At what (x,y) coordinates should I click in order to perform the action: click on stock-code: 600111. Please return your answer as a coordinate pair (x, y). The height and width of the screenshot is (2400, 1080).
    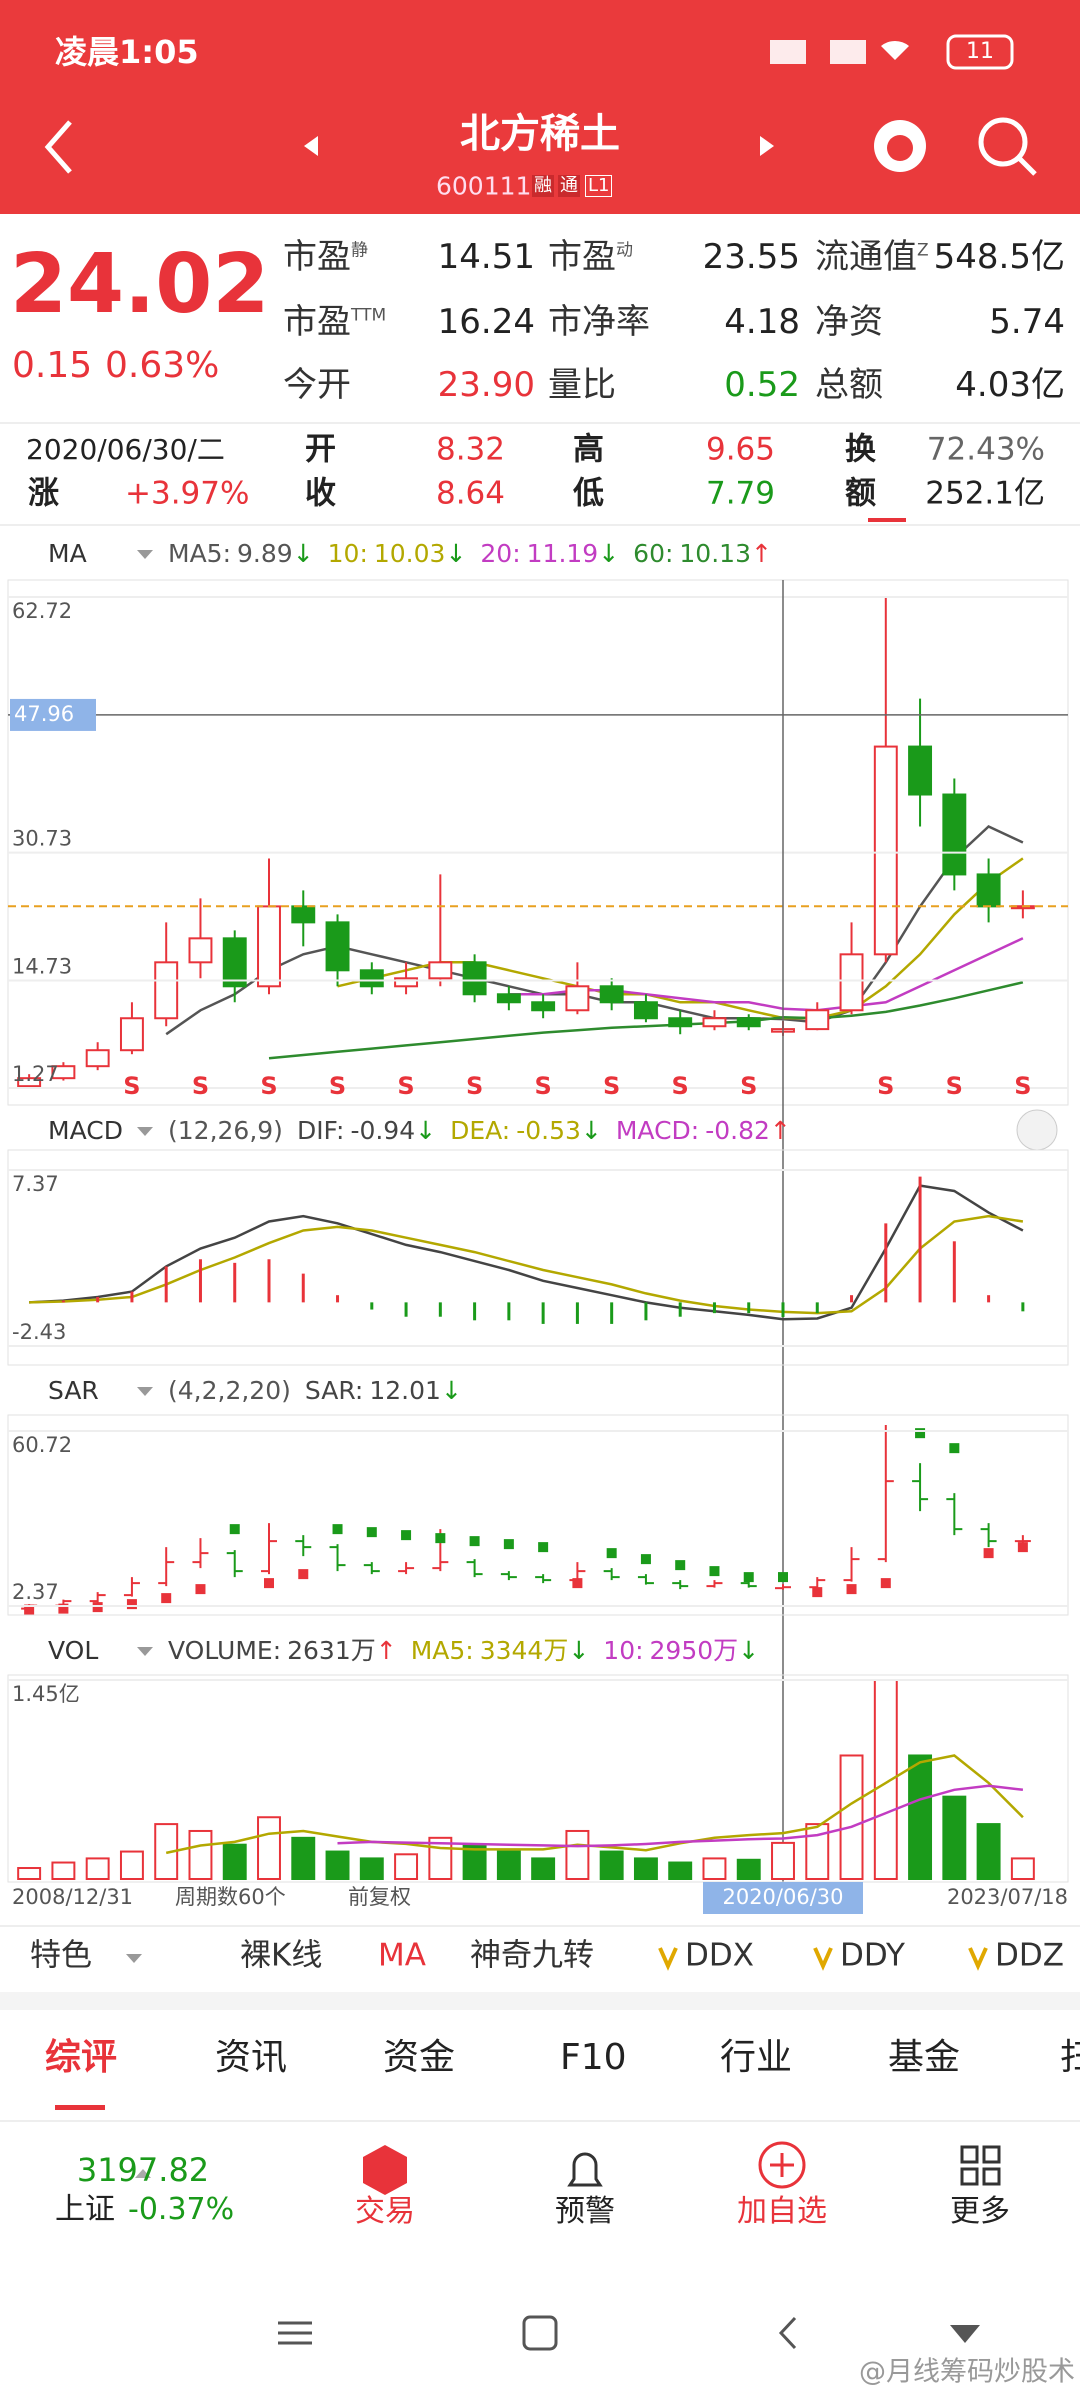
    Looking at the image, I should click on (484, 186).